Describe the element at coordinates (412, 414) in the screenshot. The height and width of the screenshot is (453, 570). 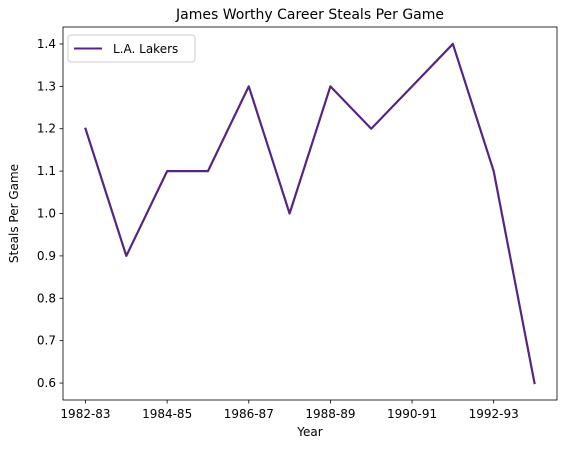
I see `x-tick-label: 1990-91` at that location.